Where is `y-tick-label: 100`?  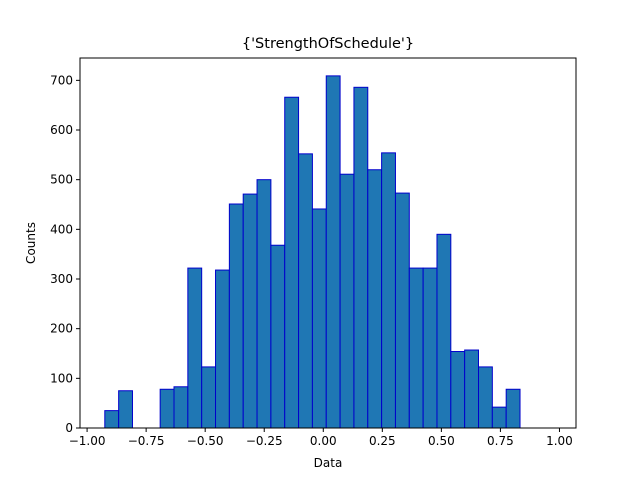 y-tick-label: 100 is located at coordinates (61, 378).